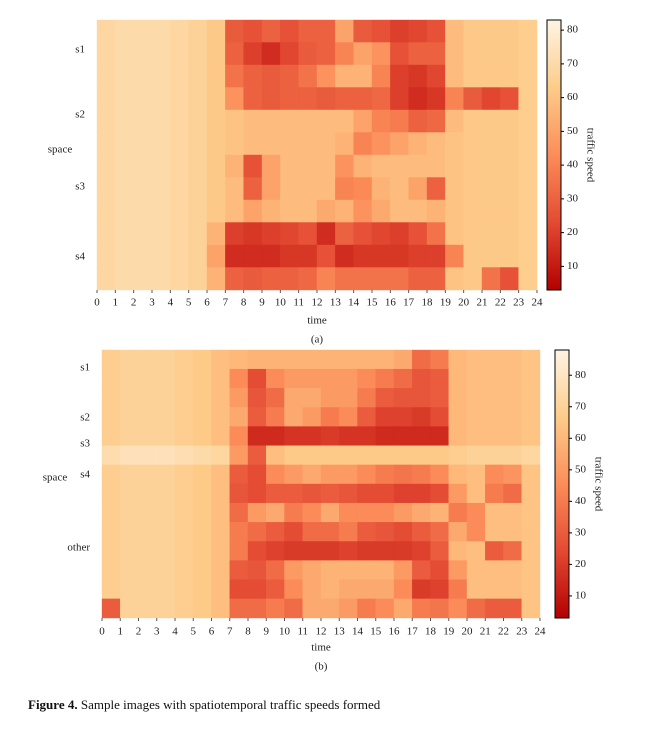 Image resolution: width=661 pixels, height=729 pixels. Describe the element at coordinates (590, 155) in the screenshot. I see `colorbar-label: traffic speed` at that location.